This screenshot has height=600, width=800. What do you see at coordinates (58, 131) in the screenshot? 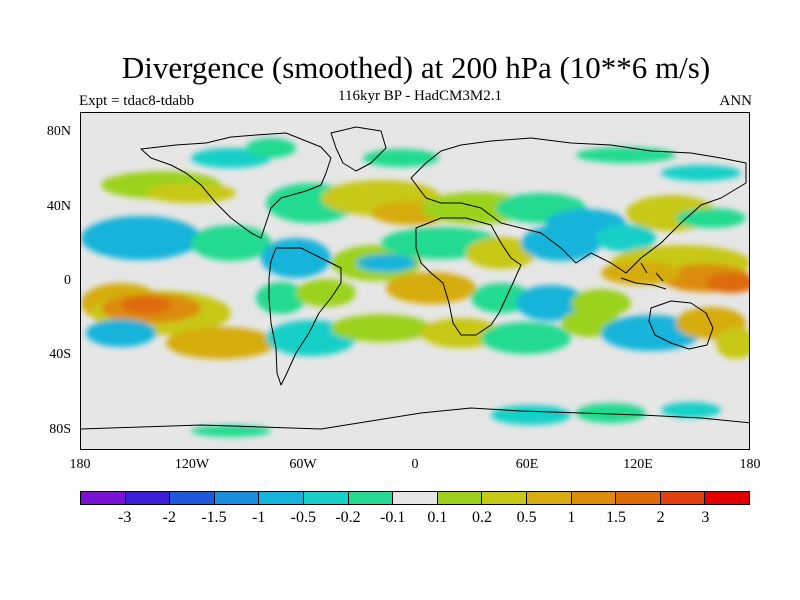
I see `y-tick-label: 80N` at bounding box center [58, 131].